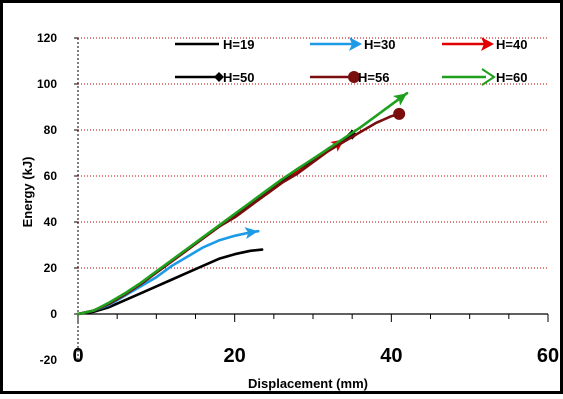 This screenshot has width=563, height=399. What do you see at coordinates (51, 222) in the screenshot?
I see `y-tick-label: 40` at bounding box center [51, 222].